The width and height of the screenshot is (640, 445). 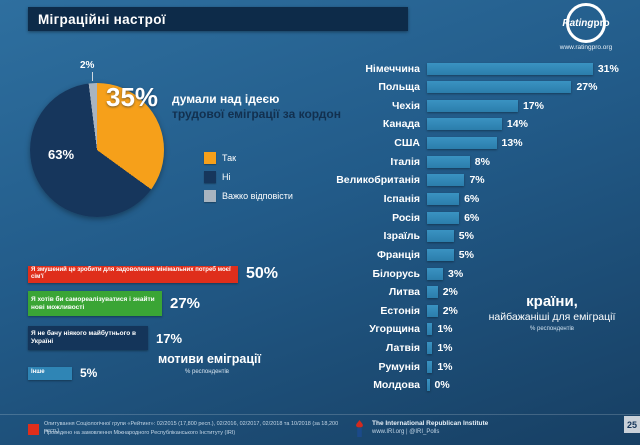 What do you see at coordinates (210, 196) in the screenshot?
I see `legend-swatch-hard` at bounding box center [210, 196].